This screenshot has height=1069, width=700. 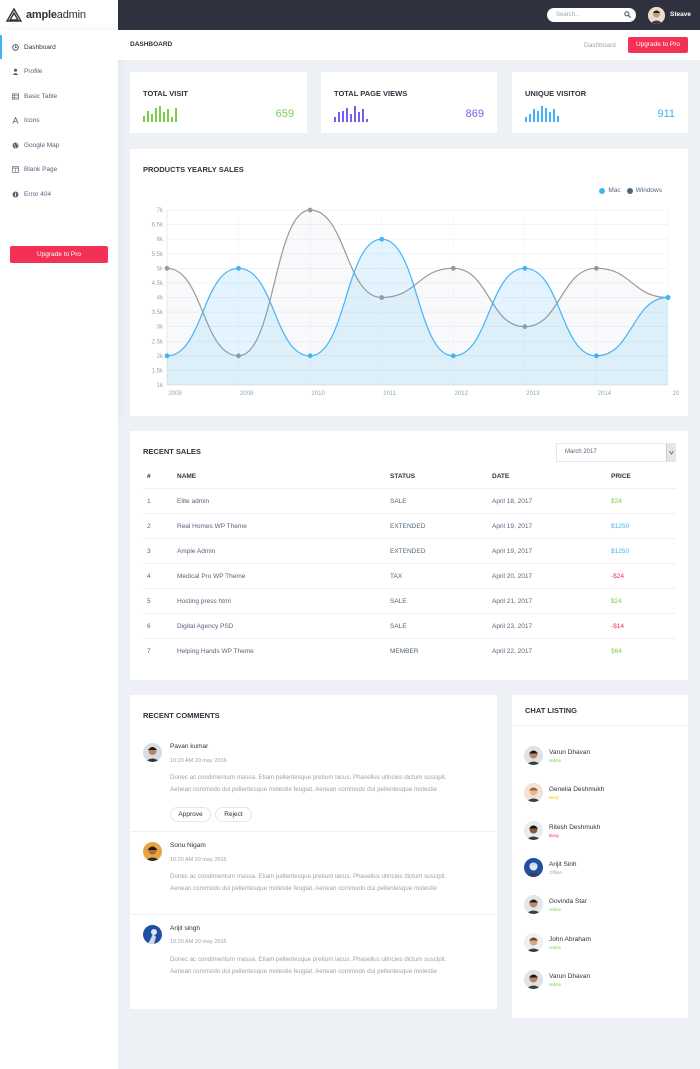 What do you see at coordinates (616, 452) in the screenshot?
I see `month-select: March 2017` at bounding box center [616, 452].